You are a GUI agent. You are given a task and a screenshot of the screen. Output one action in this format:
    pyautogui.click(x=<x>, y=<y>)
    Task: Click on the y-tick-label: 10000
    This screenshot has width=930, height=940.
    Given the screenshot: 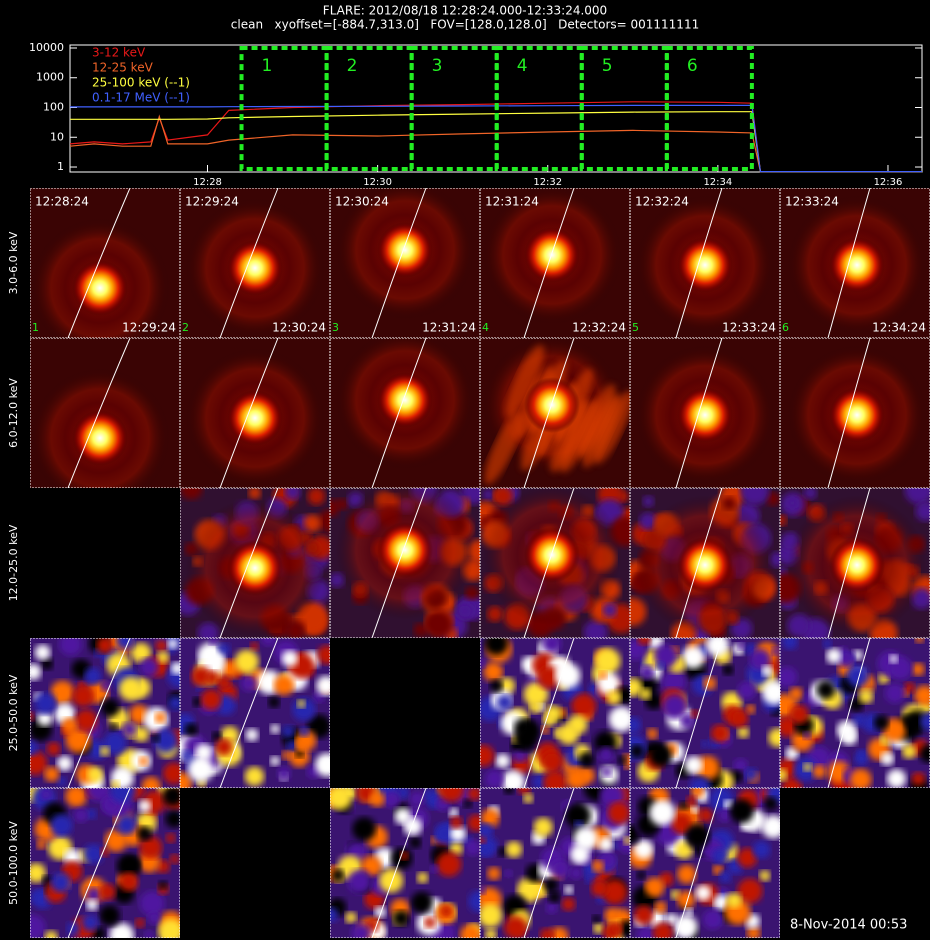 What is the action you would take?
    pyautogui.click(x=46, y=47)
    